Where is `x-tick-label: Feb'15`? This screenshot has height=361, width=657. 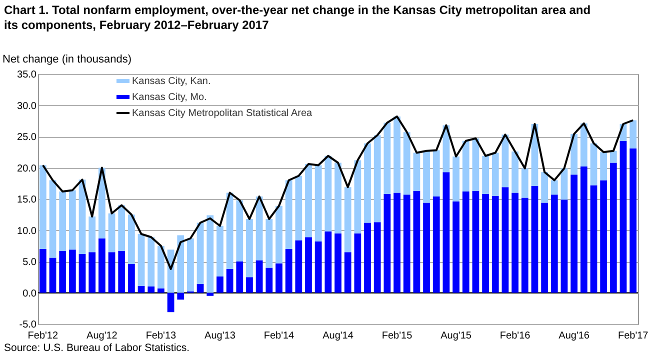 x-tick-label: Feb'15 is located at coordinates (397, 336).